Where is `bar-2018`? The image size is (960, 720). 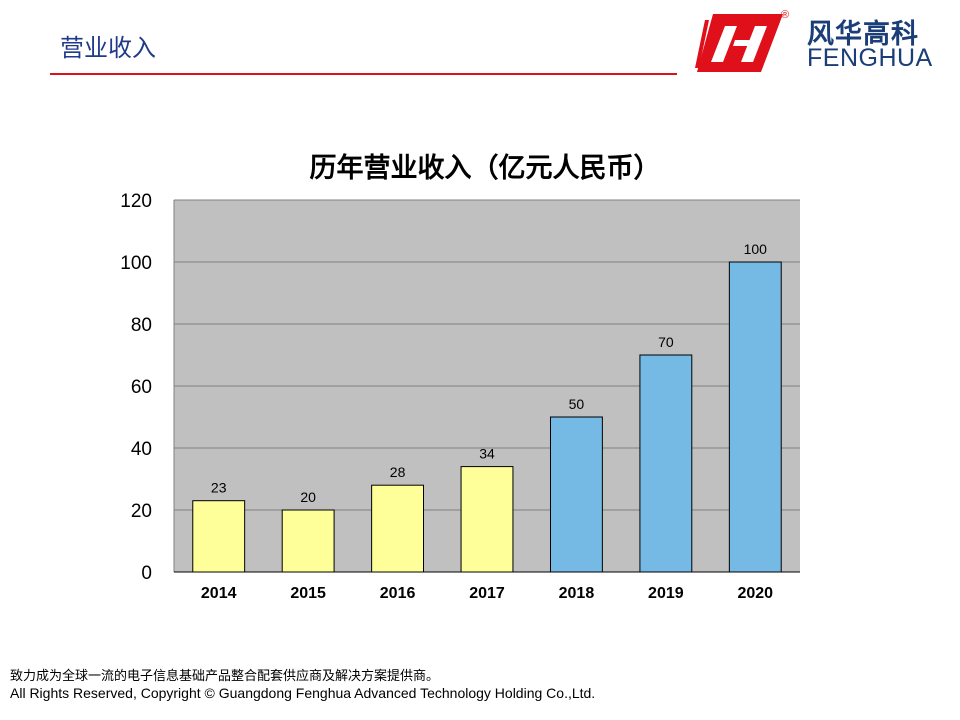
bar-2018 is located at coordinates (576, 494).